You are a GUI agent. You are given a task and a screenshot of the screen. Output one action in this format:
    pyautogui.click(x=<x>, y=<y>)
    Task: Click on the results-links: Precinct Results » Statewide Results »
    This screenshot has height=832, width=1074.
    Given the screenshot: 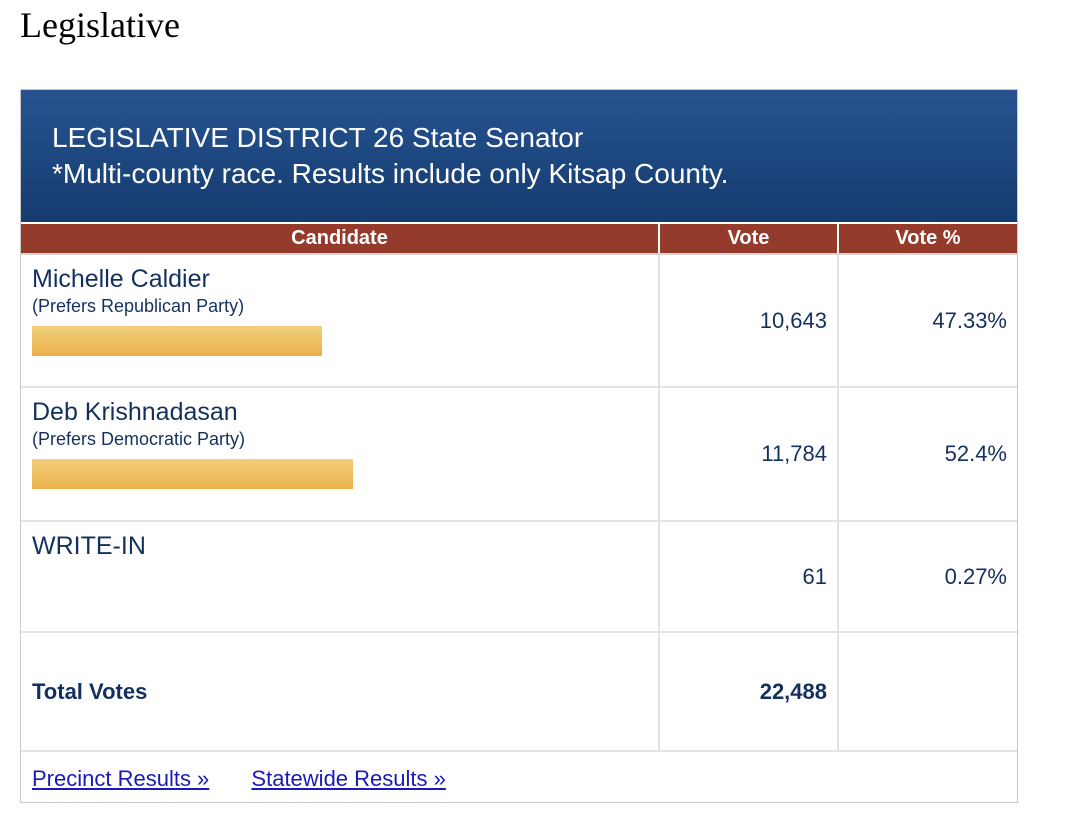 What is the action you would take?
    pyautogui.click(x=257, y=779)
    